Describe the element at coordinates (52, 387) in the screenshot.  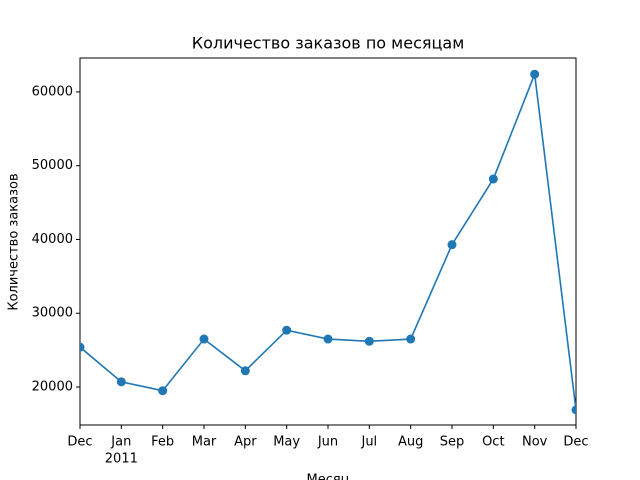
I see `y-tick-label: 20000` at that location.